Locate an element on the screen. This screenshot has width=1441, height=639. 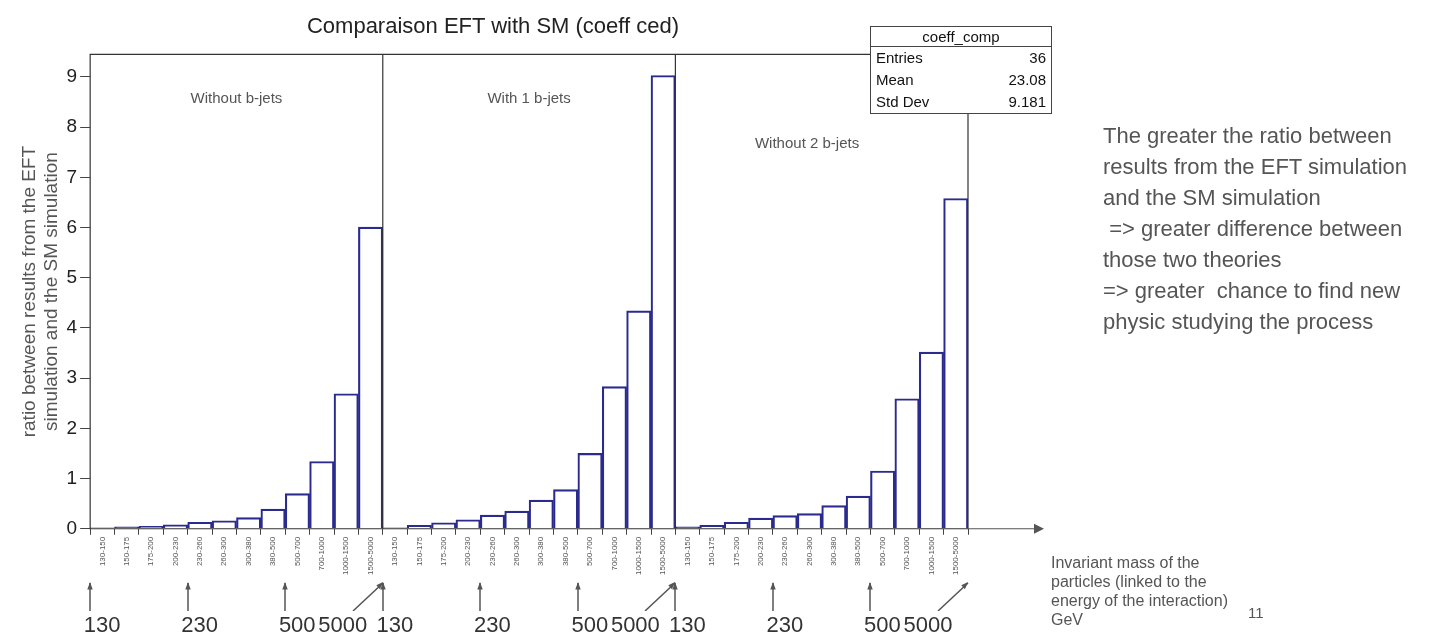
y-tick-label: 1 is located at coordinates (72, 477).